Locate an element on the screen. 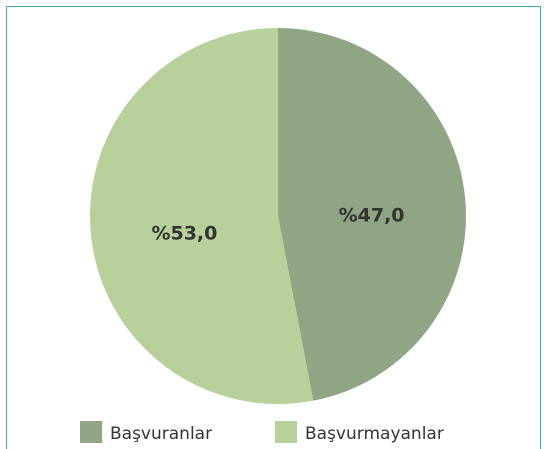  value-label: %47,0 is located at coordinates (372, 216).